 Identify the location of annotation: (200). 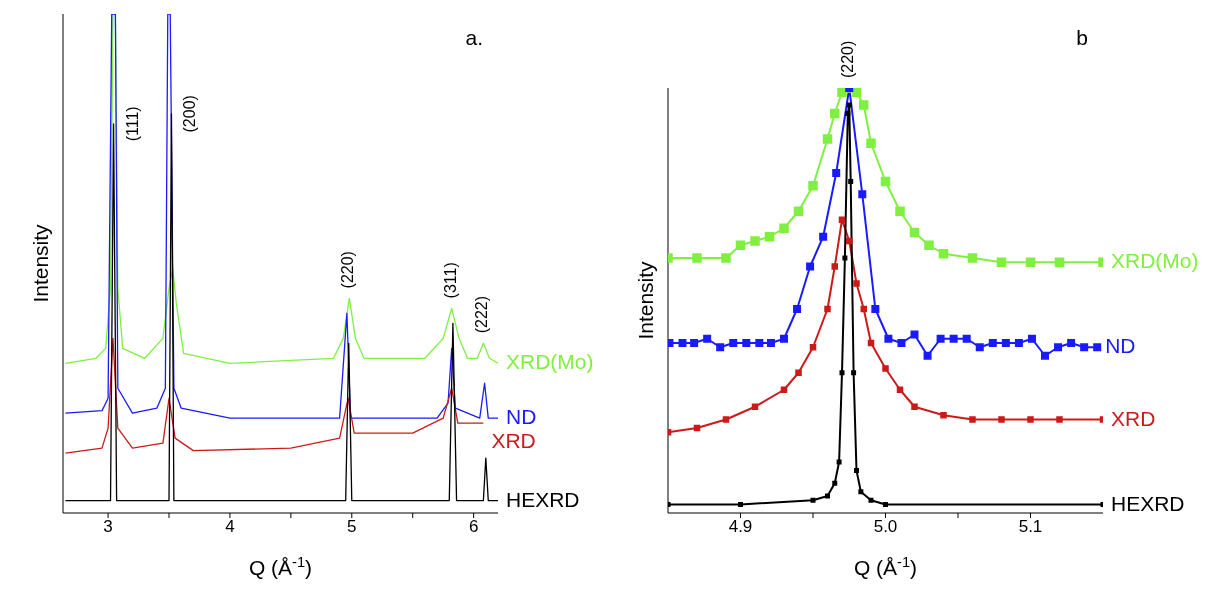
(190, 114).